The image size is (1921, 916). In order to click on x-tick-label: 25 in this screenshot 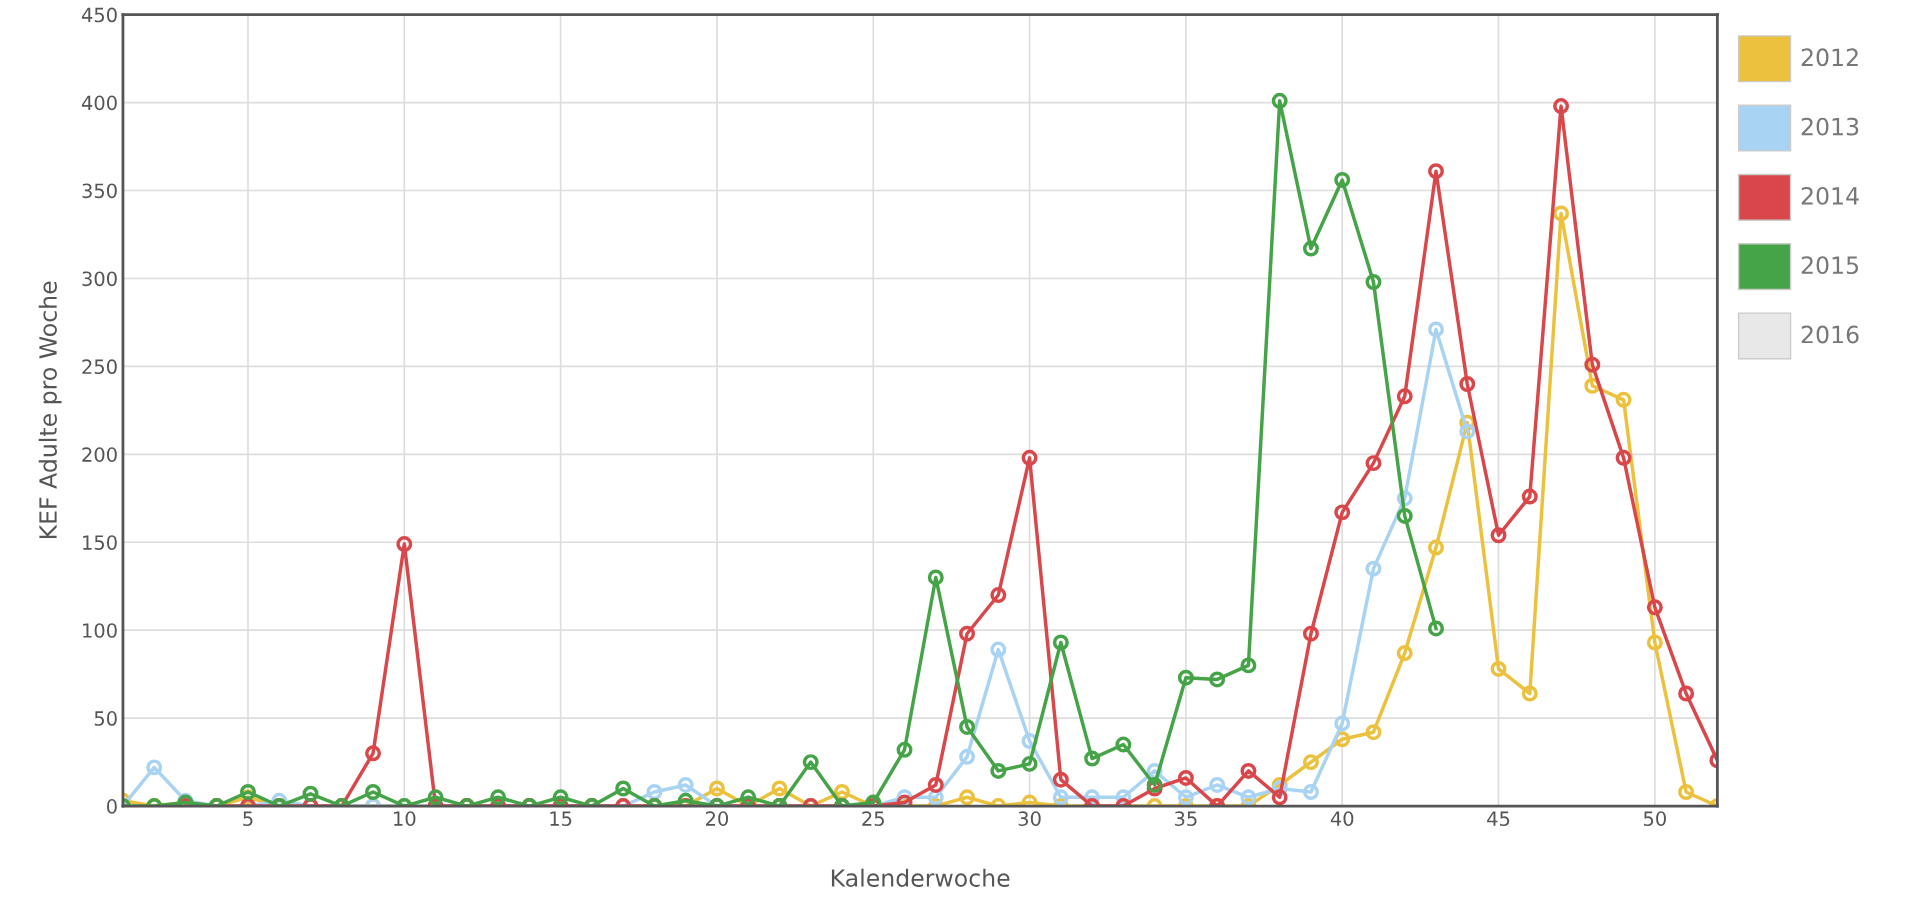, I will do `click(873, 818)`.